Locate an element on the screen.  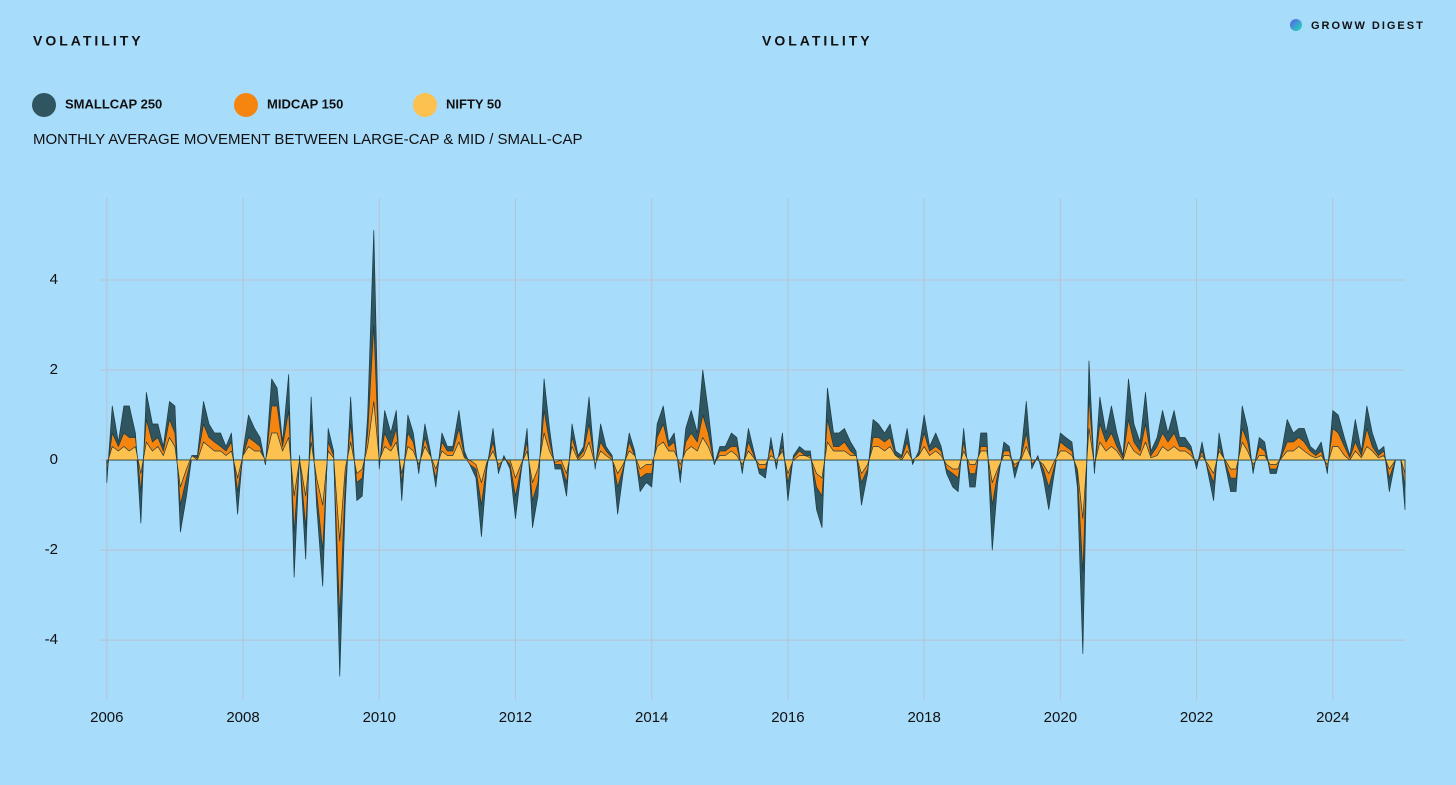
x-tick-label: 2020 is located at coordinates (1060, 717).